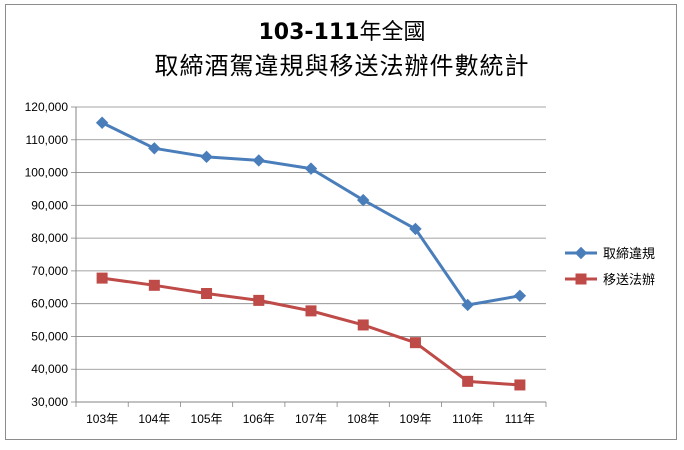  I want to click on legend-item-2: 移送法辦, so click(610, 280).